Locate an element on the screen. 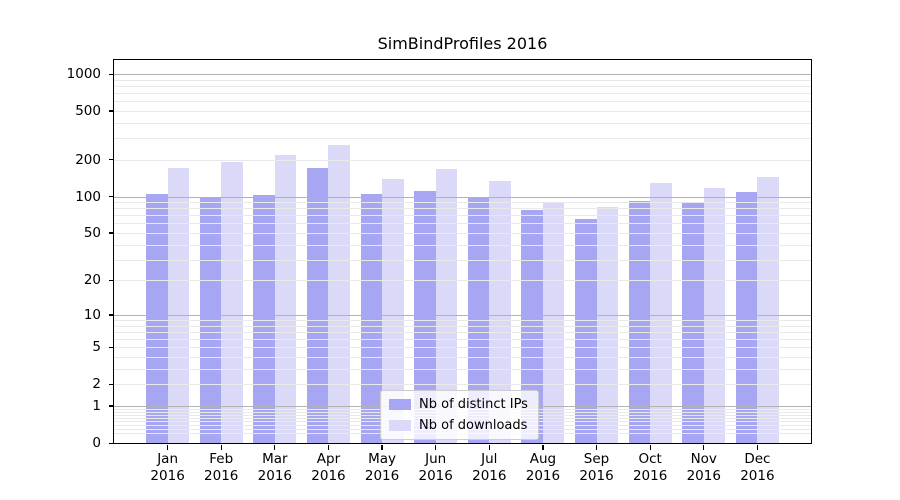 The width and height of the screenshot is (900, 500). nb-of-downloads-bar-dec-2016 is located at coordinates (768, 309).